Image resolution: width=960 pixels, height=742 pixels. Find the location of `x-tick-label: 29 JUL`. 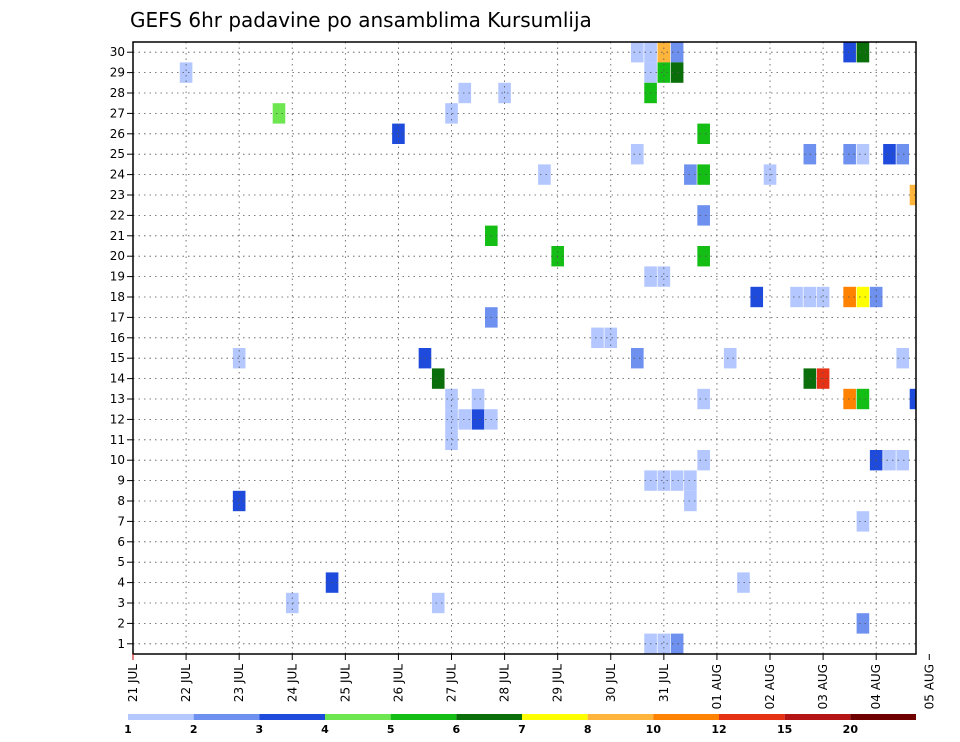

x-tick-label: 29 JUL is located at coordinates (558, 683).